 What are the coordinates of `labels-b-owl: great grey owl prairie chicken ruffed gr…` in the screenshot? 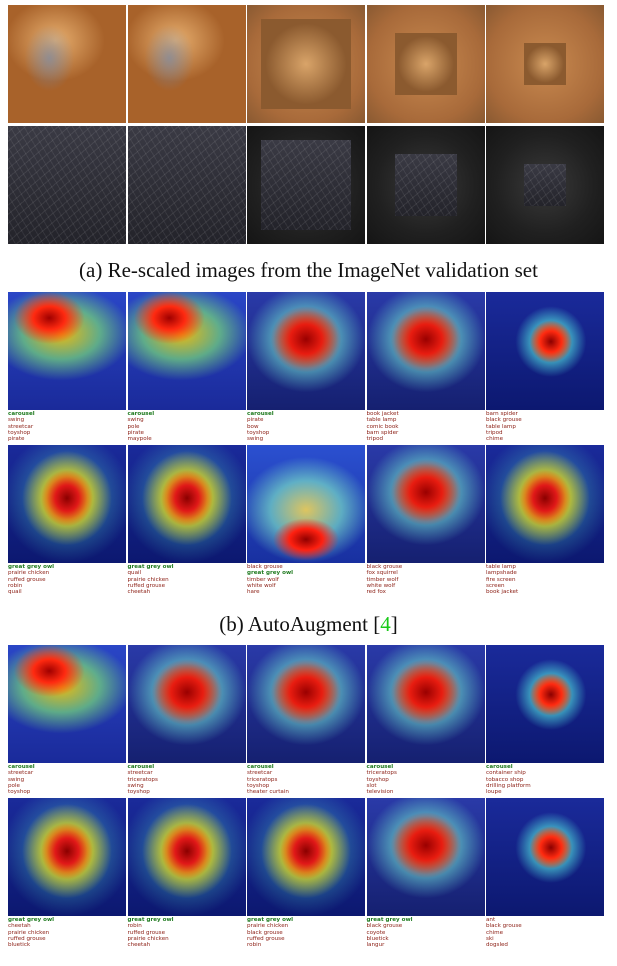 It's located at (306, 579).